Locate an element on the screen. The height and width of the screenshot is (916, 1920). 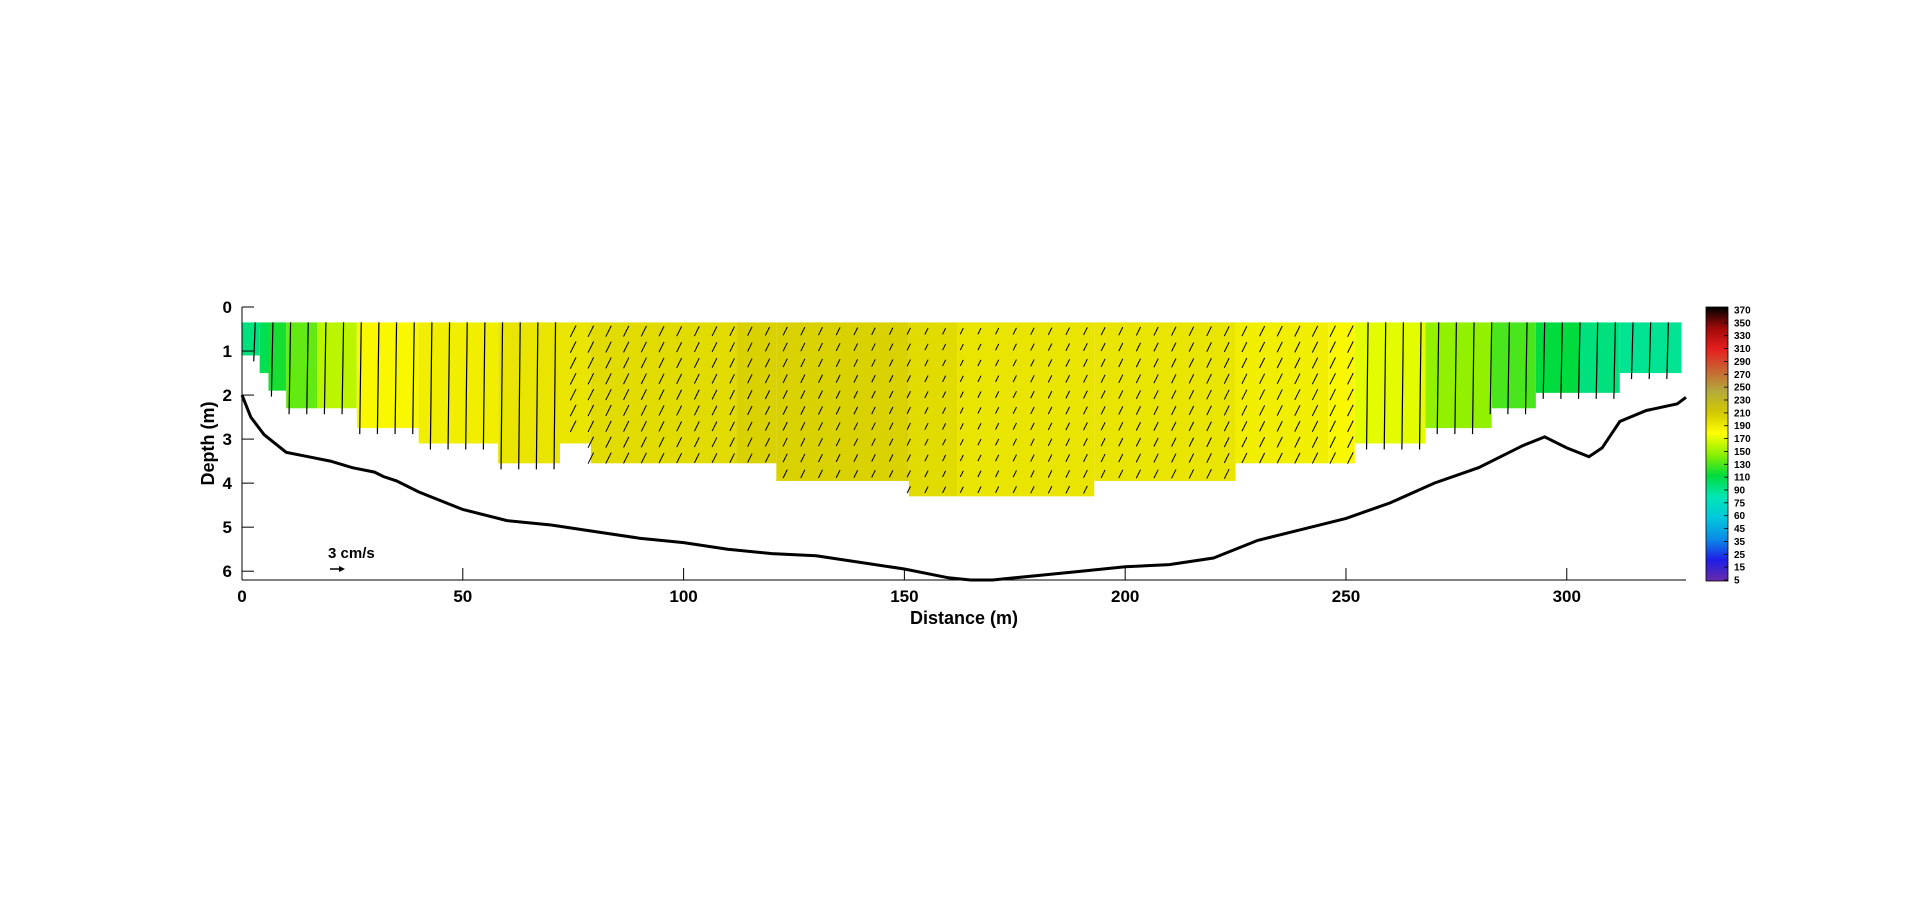
colorbar-tick-label: 45 is located at coordinates (1740, 529).